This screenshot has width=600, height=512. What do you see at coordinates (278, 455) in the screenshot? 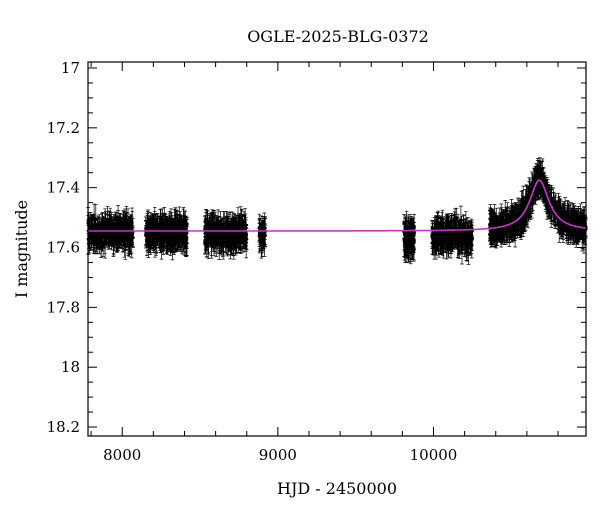
I see `x-tick-label: 9000` at bounding box center [278, 455].